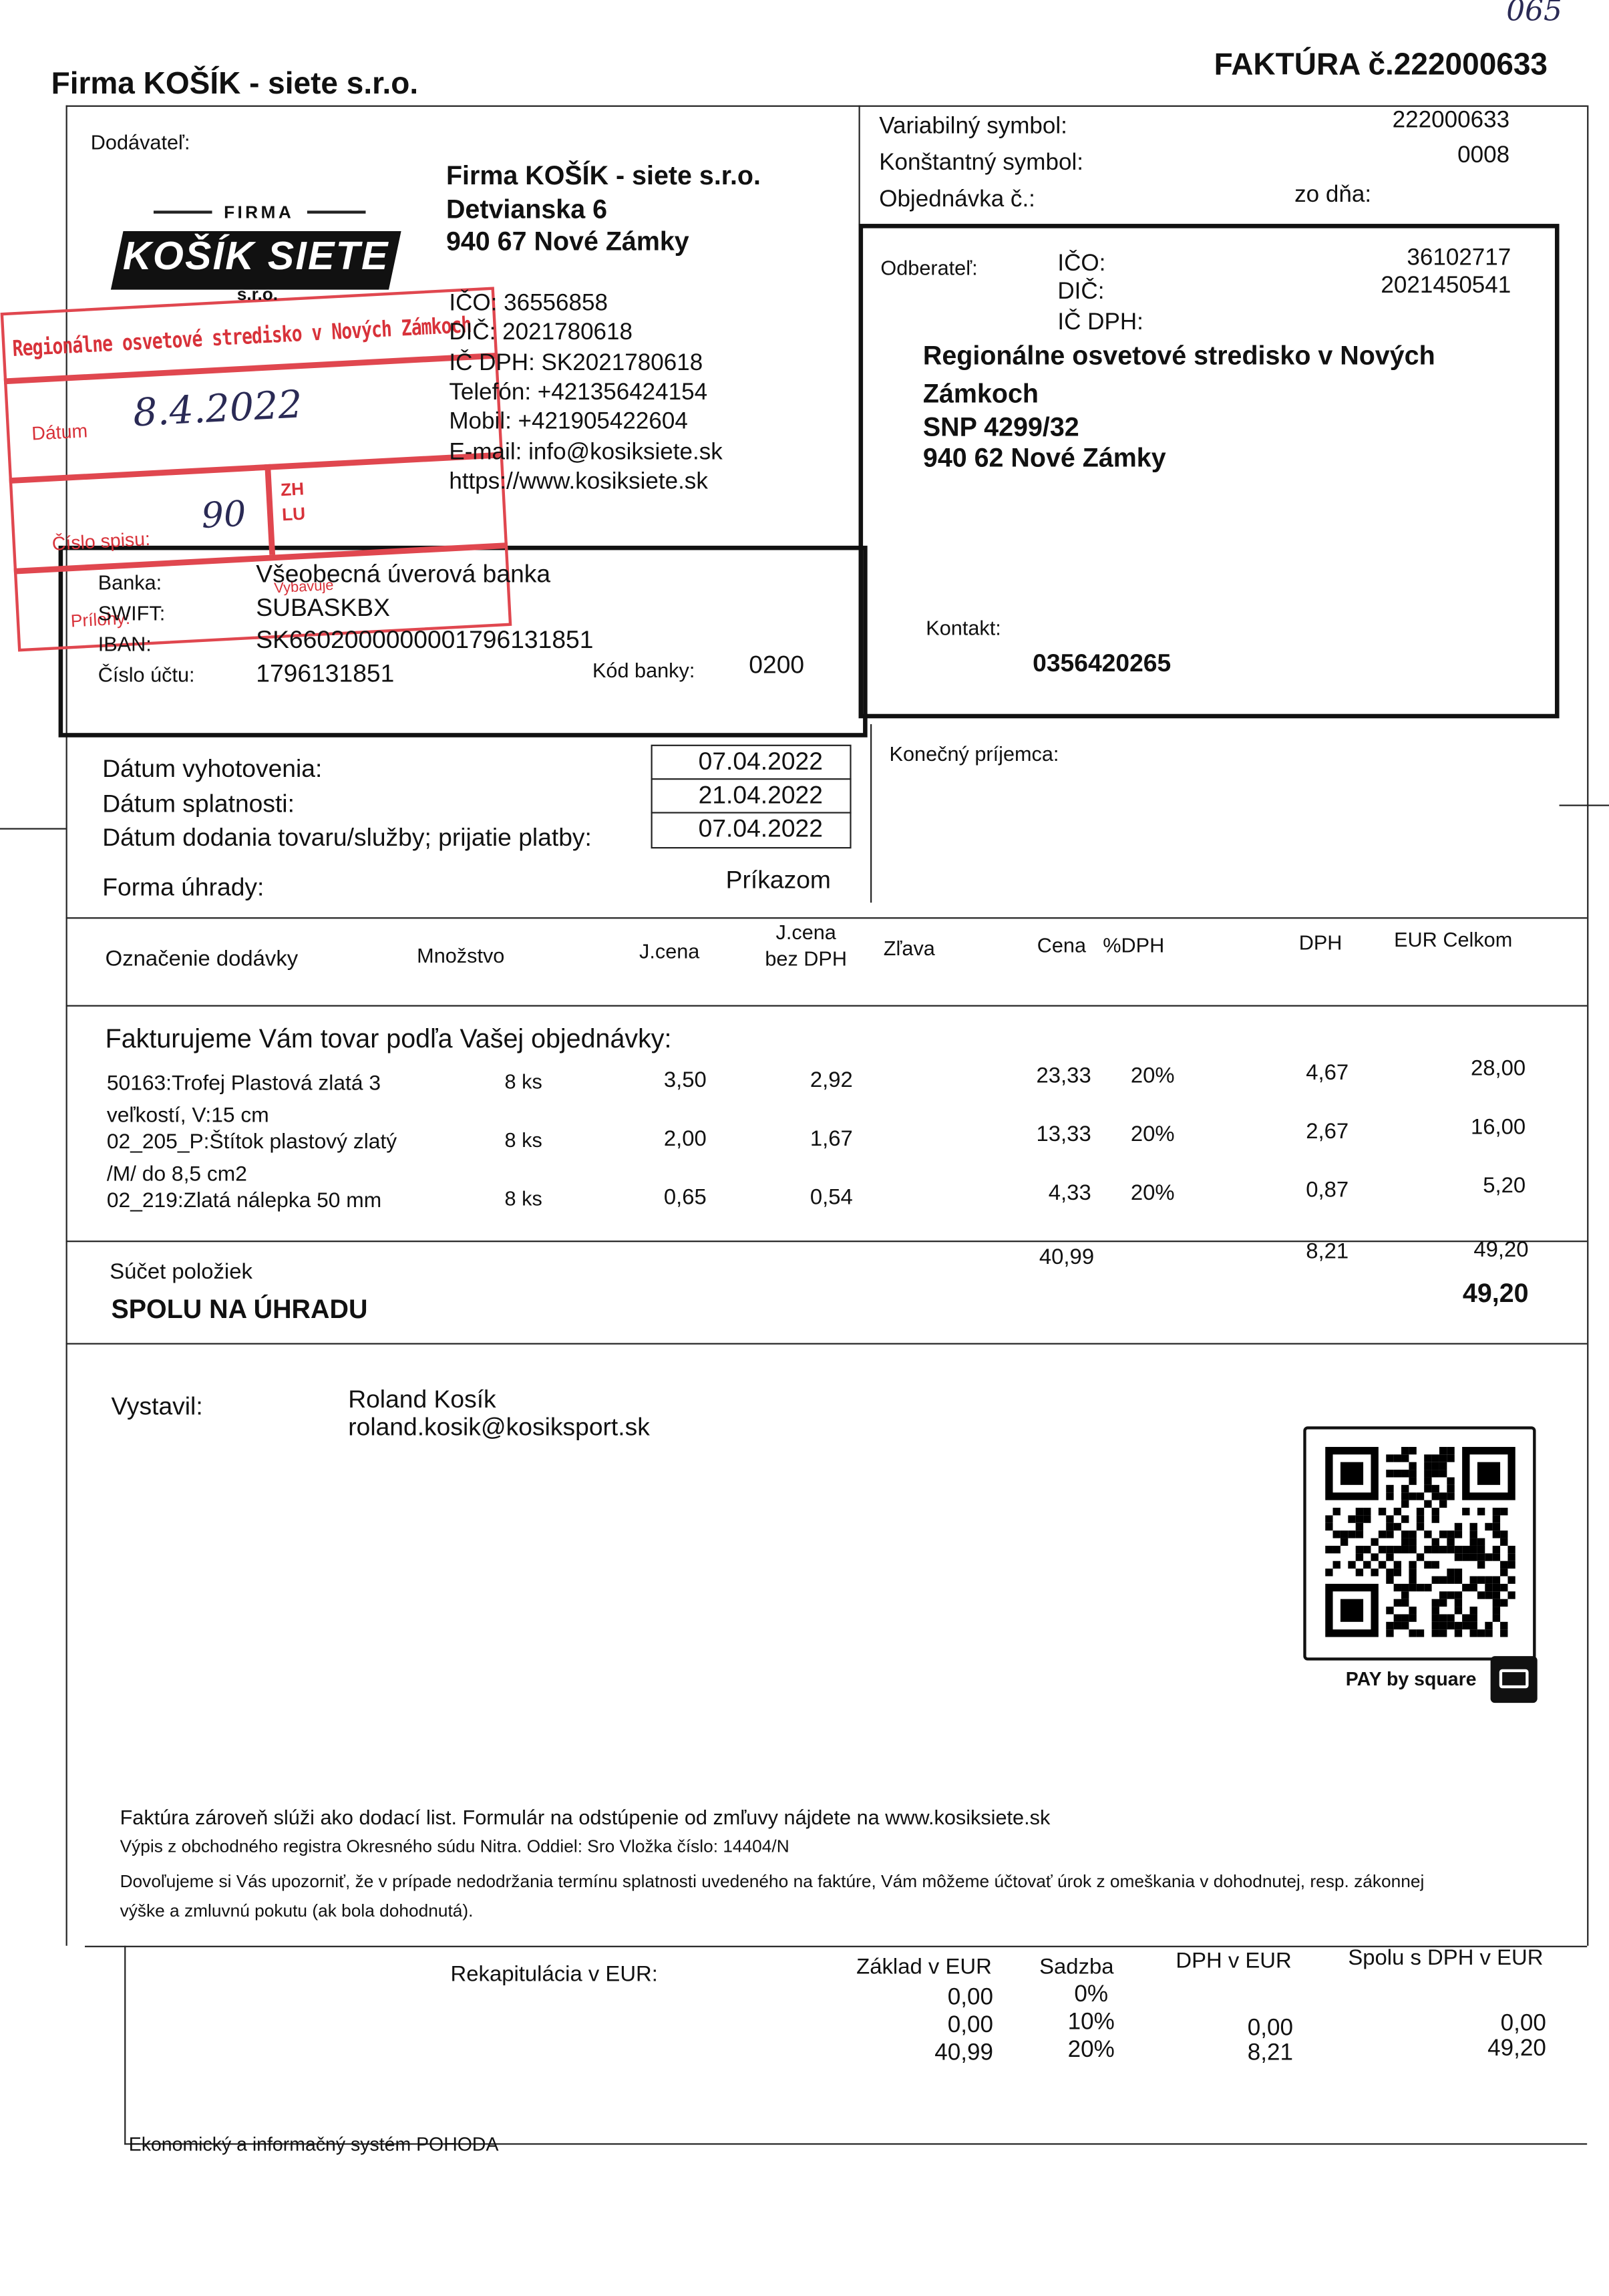 The height and width of the screenshot is (2296, 1609). What do you see at coordinates (224, 515) in the screenshot?
I see `stamp-file-number: 90` at bounding box center [224, 515].